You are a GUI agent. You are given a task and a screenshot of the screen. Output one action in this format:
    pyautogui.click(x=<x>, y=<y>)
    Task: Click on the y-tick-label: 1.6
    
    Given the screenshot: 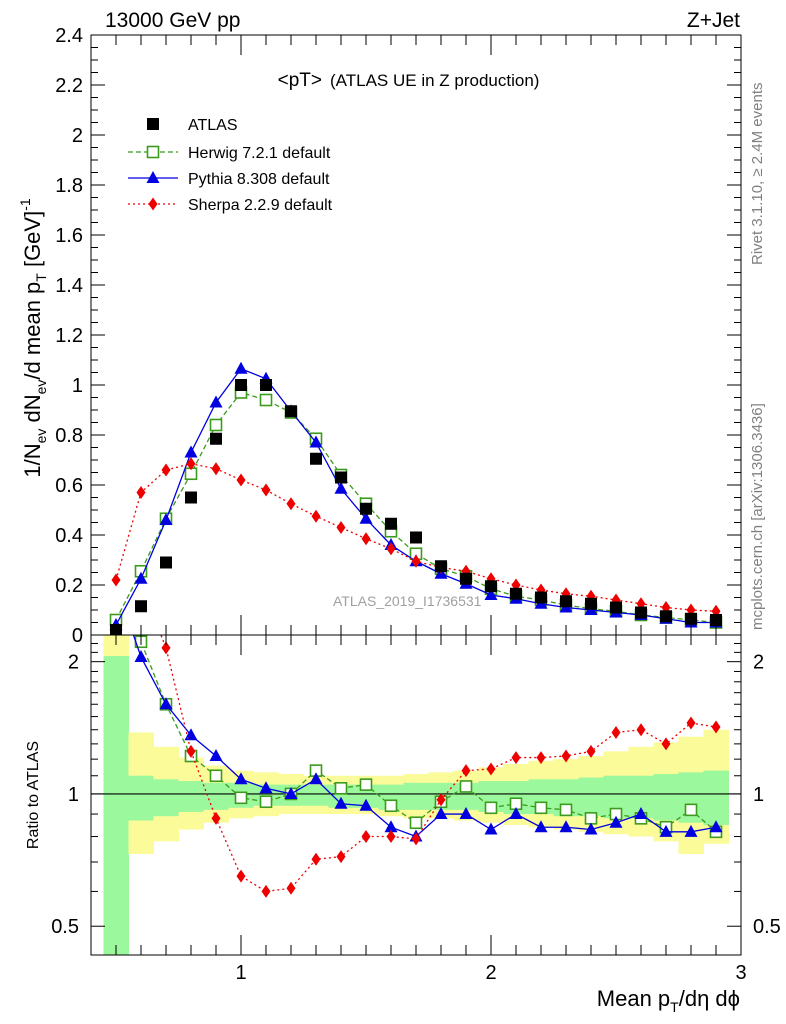 What is the action you would take?
    pyautogui.click(x=69, y=236)
    